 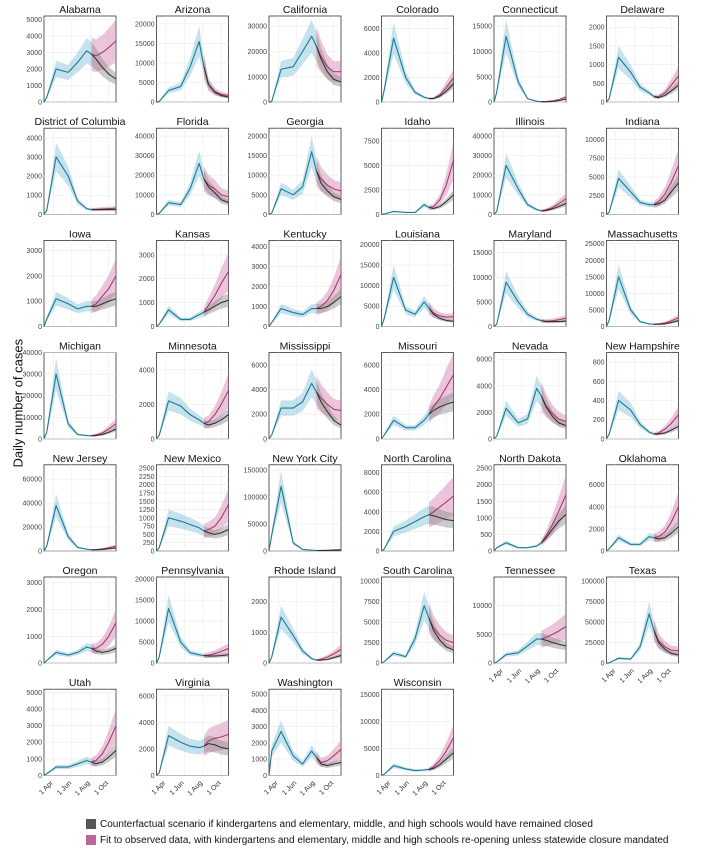 I want to click on panel-title: Tennessee, so click(x=530, y=571).